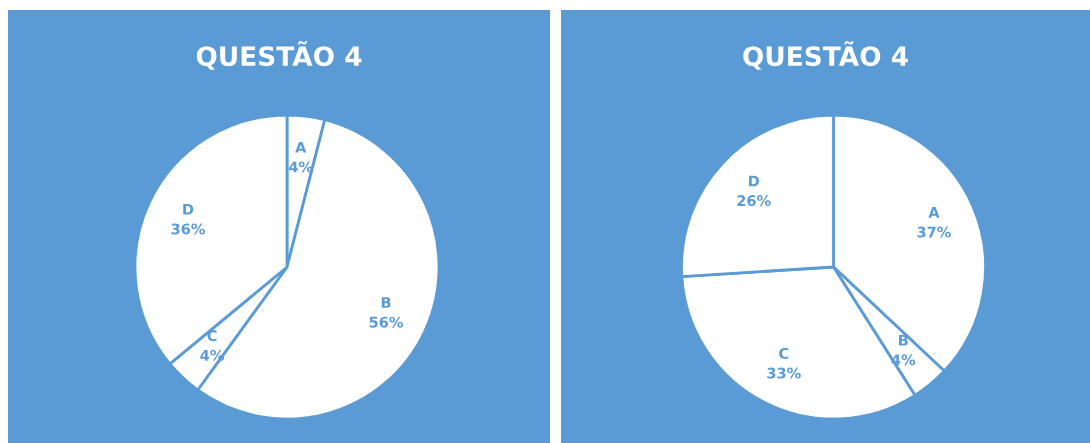 This screenshot has width=1090, height=443. Describe the element at coordinates (386, 322) in the screenshot. I see `data-label: 56%` at that location.